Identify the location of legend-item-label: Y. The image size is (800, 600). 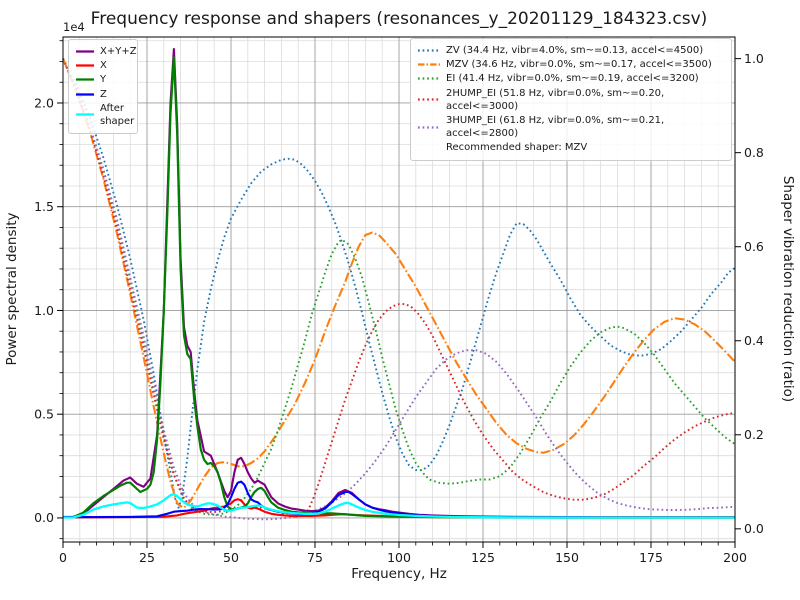
(103, 80).